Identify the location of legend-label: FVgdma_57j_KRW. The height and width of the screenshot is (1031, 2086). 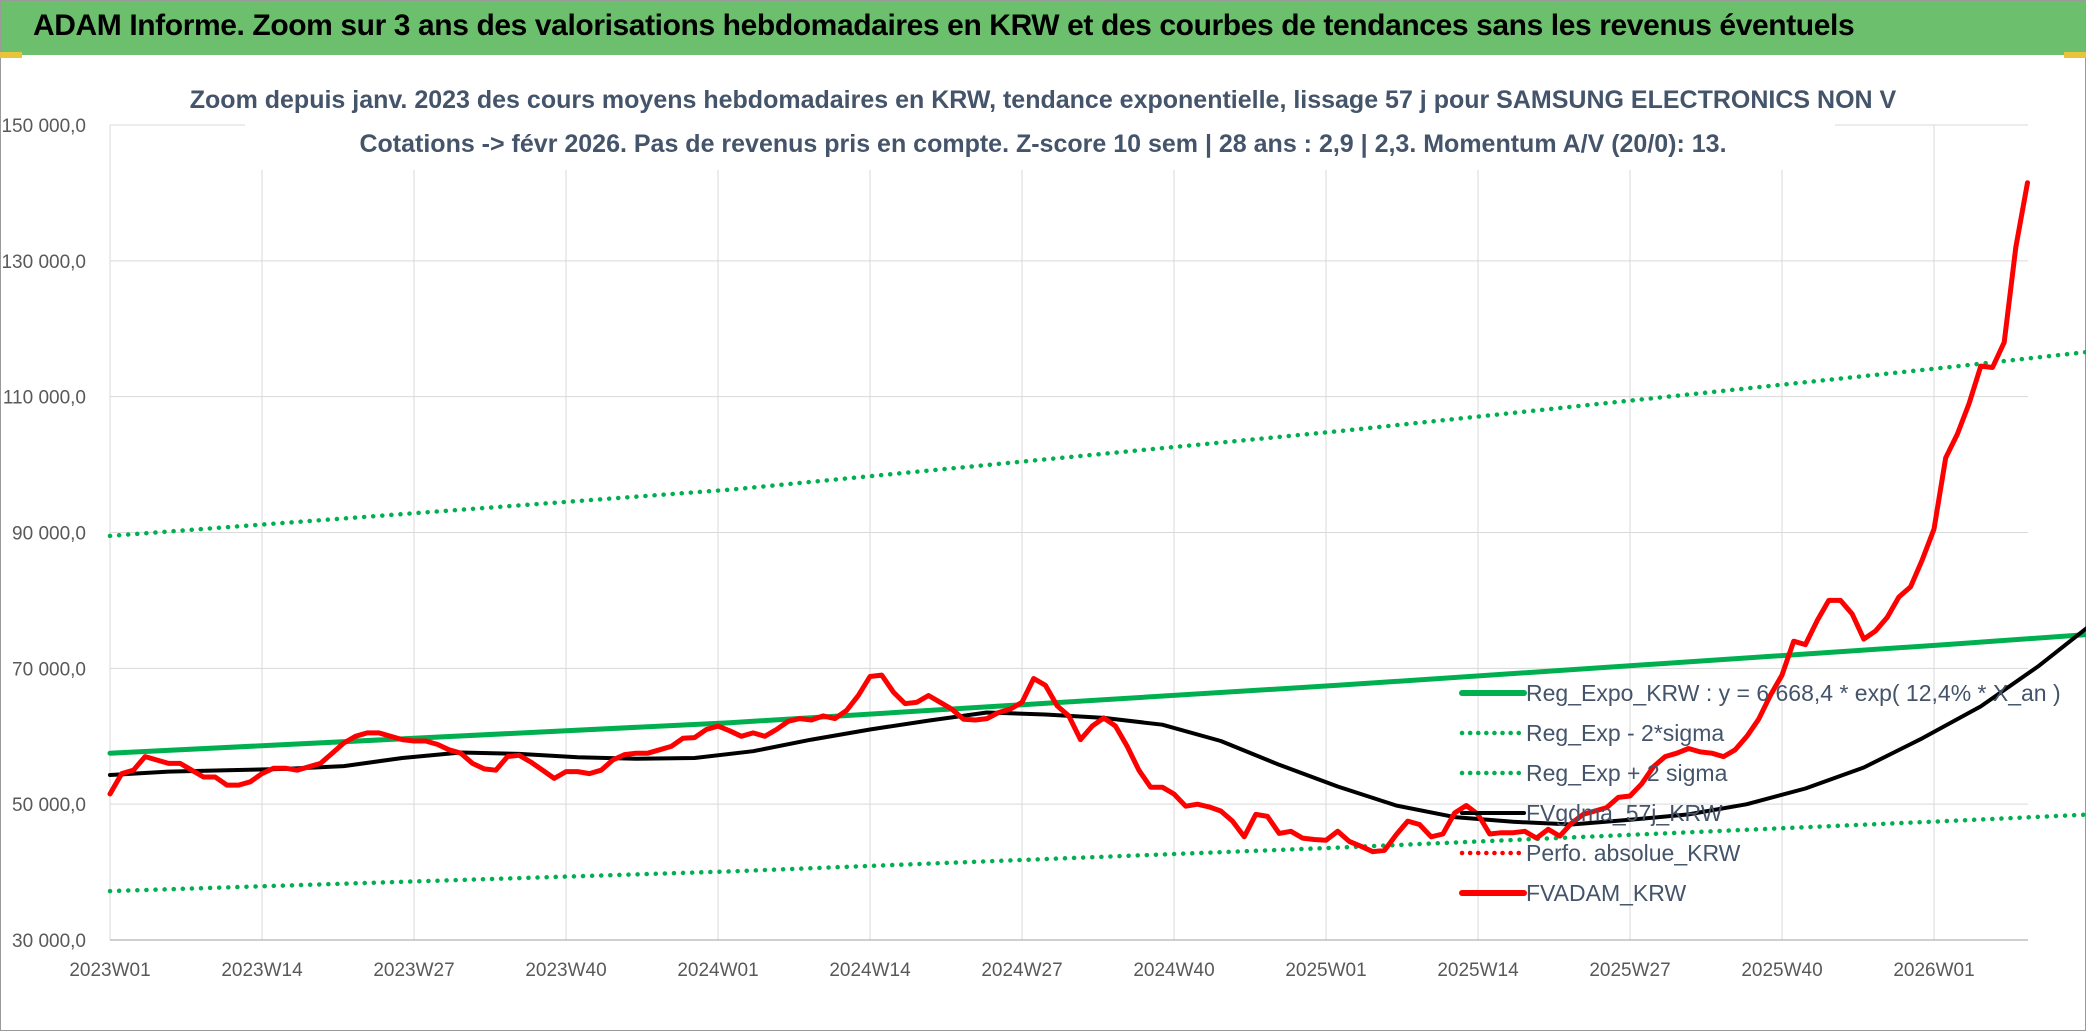
(1624, 813).